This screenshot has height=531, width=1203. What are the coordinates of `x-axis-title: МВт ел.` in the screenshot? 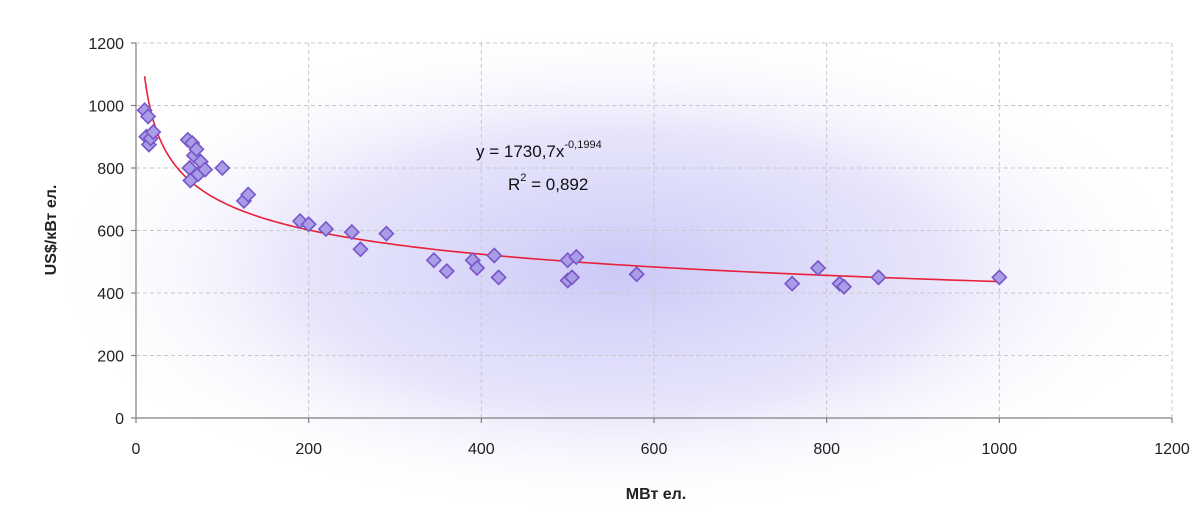 It's located at (656, 494).